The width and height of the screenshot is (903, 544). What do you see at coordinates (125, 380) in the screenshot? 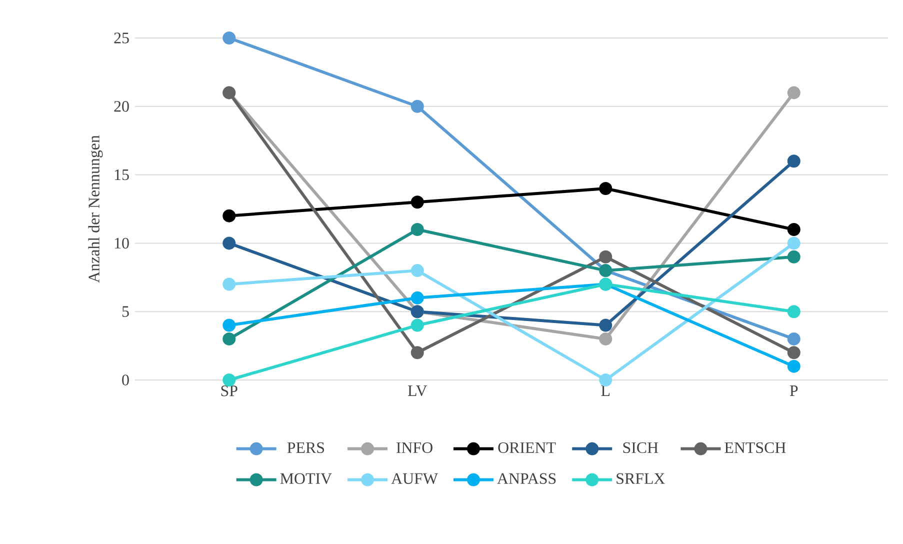
I see `y-tick-label: 0` at bounding box center [125, 380].